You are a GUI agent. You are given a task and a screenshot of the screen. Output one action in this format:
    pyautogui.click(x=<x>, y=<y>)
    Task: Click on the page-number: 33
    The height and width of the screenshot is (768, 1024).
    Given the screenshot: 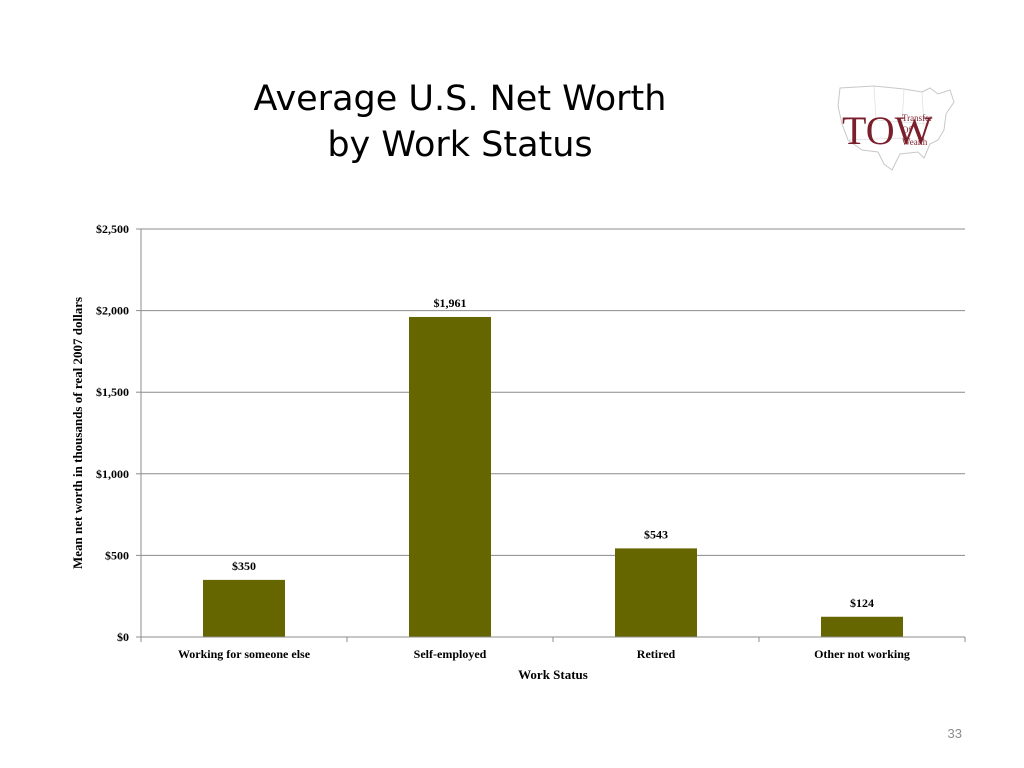 What is the action you would take?
    pyautogui.click(x=954, y=733)
    